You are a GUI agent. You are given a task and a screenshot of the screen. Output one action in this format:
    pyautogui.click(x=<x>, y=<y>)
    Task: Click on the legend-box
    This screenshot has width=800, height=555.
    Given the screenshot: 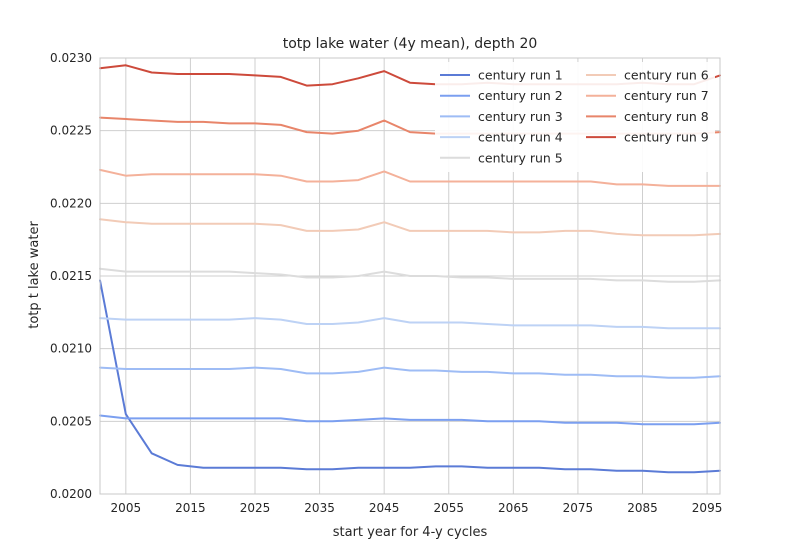 What is the action you would take?
    pyautogui.click(x=575, y=117)
    